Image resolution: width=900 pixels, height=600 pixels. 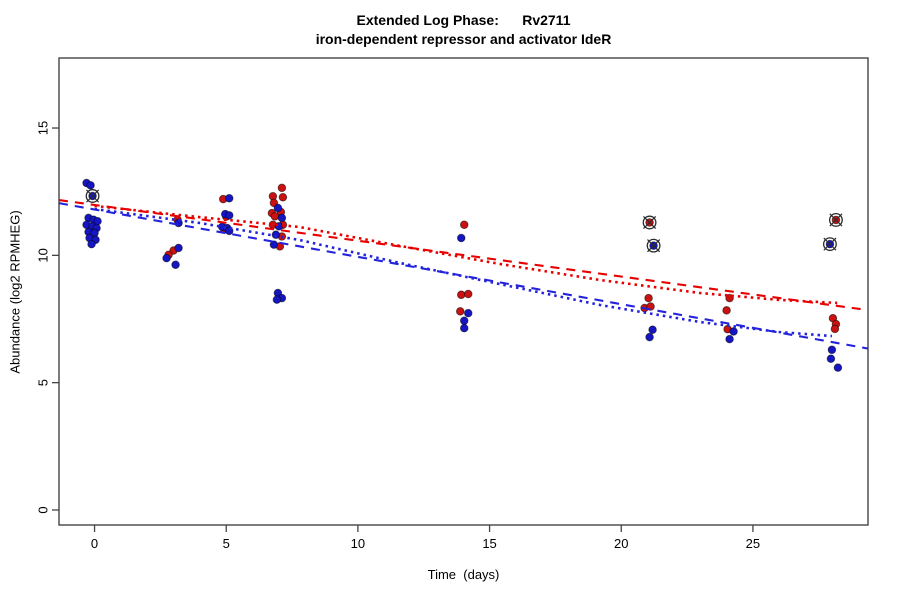 What do you see at coordinates (15, 292) in the screenshot?
I see `y-axis-label: Abundance (log2 RPMHEG)` at bounding box center [15, 292].